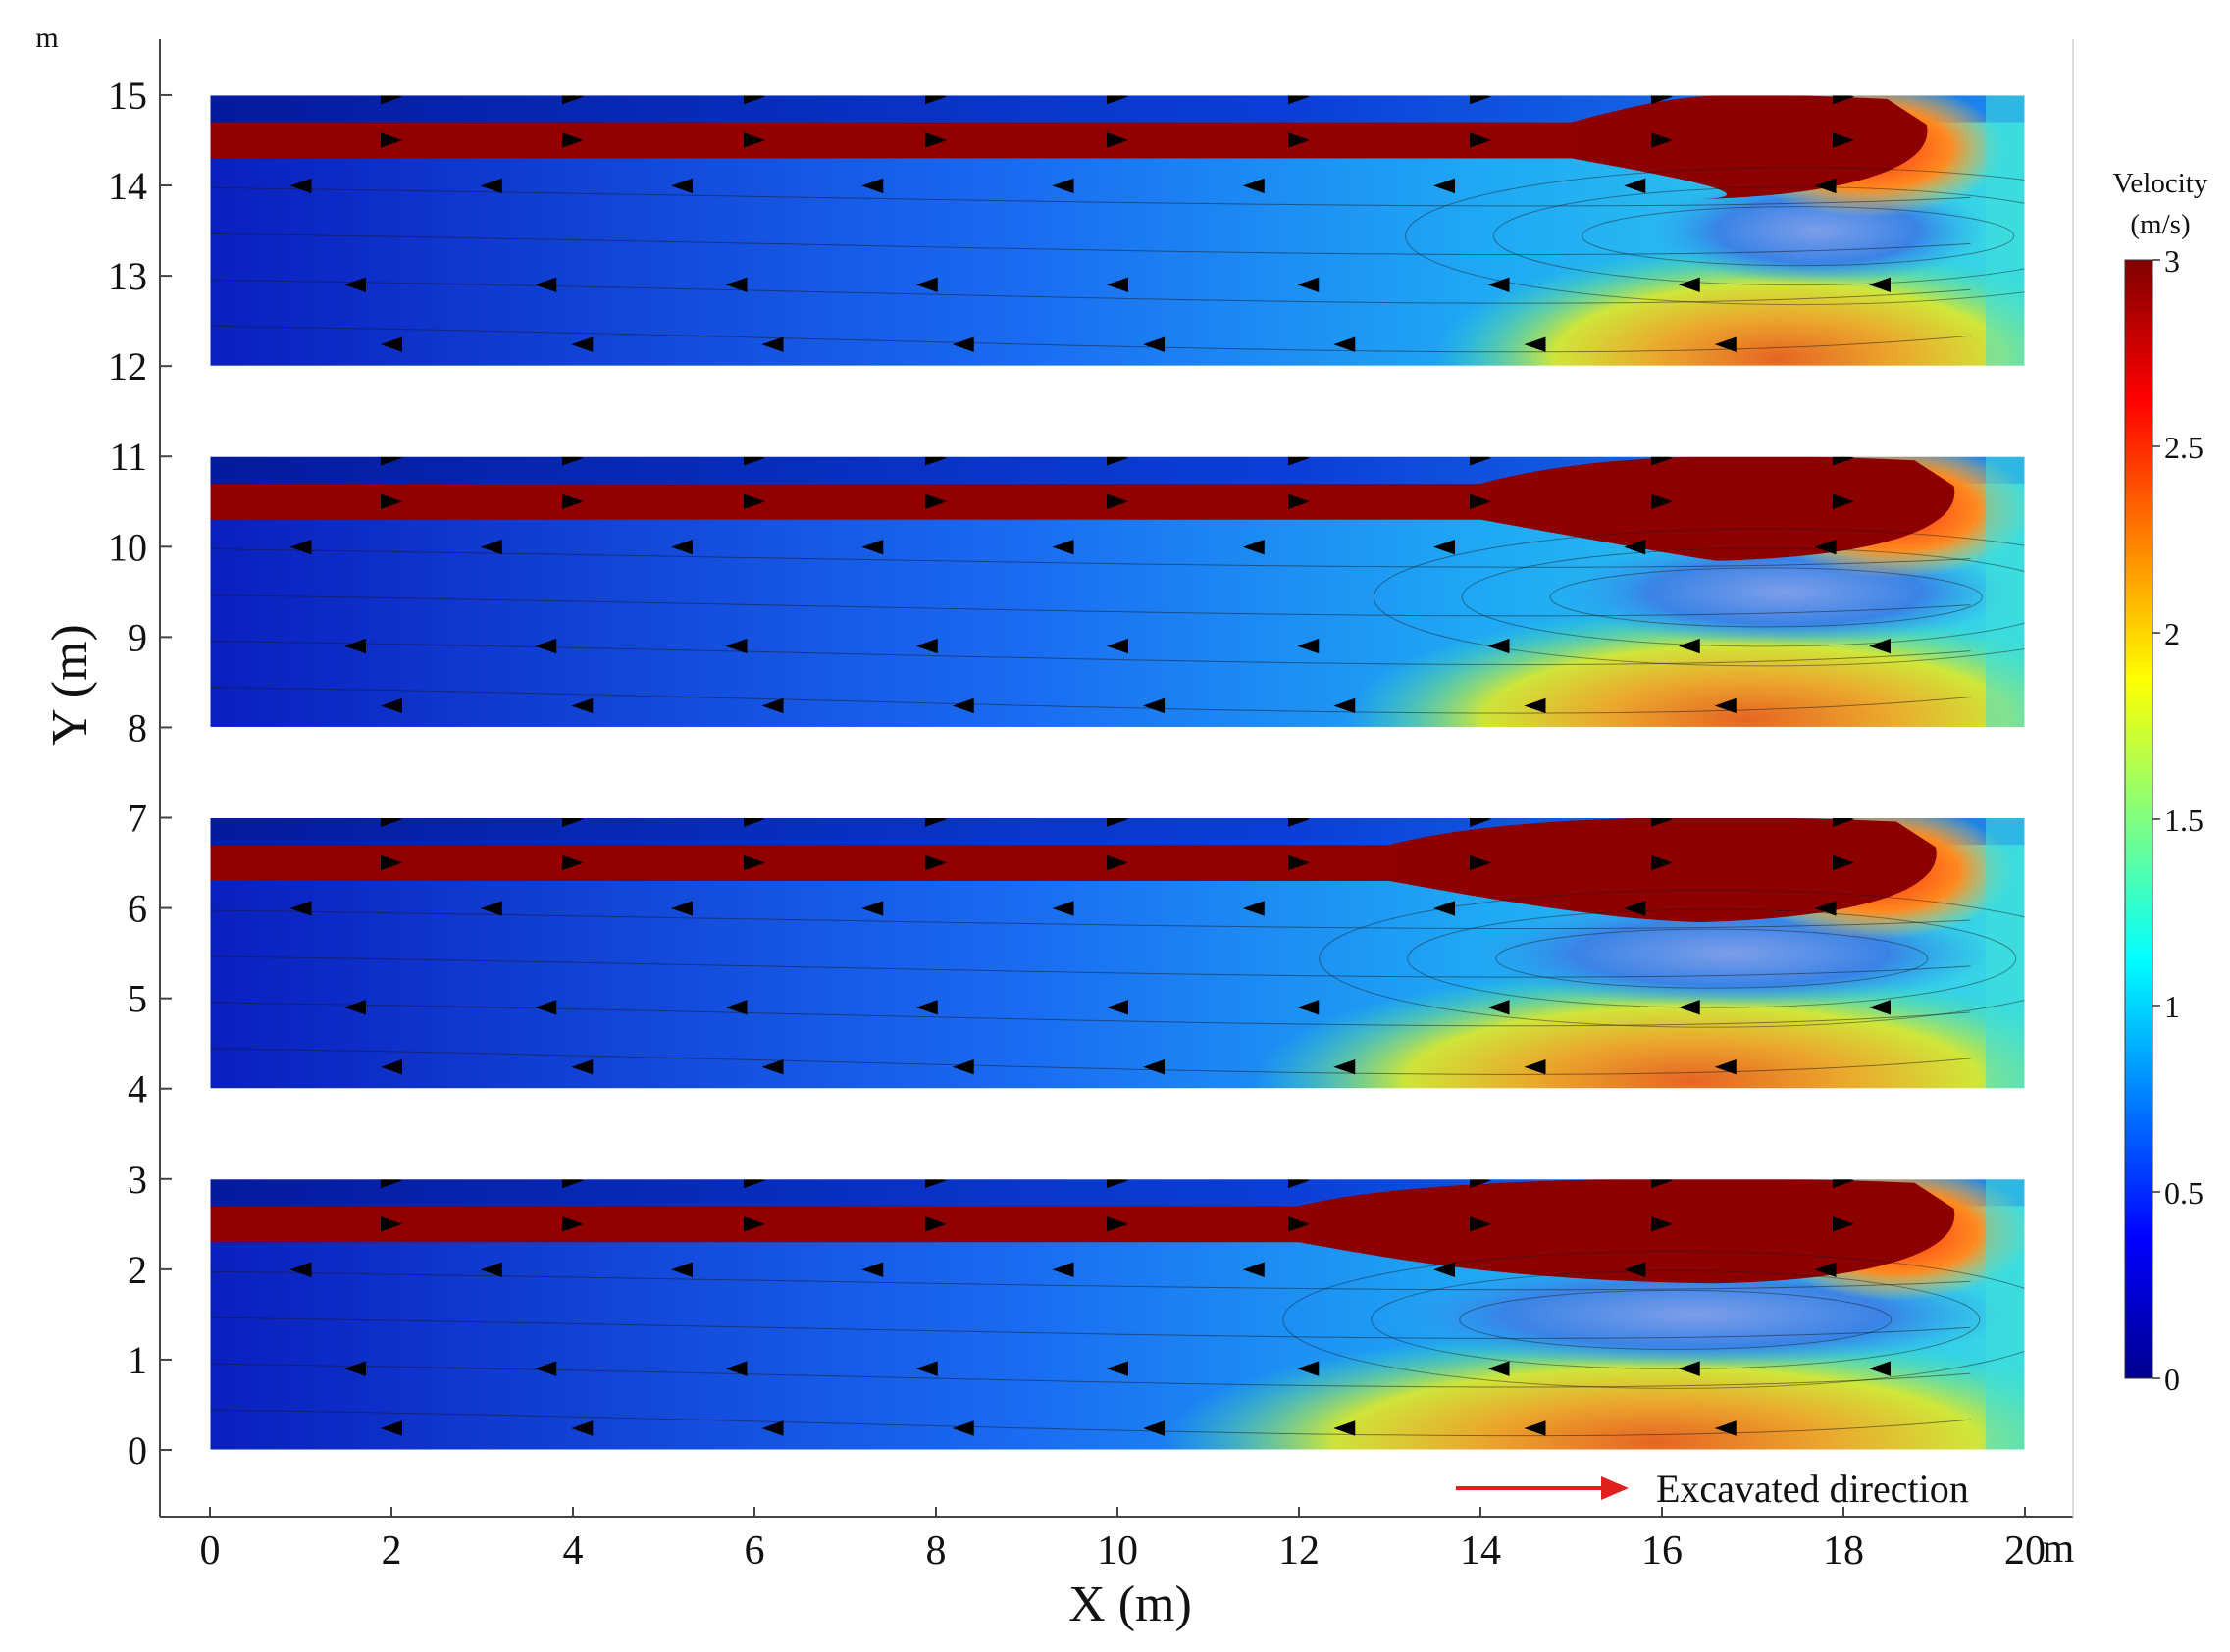  What do you see at coordinates (128, 547) in the screenshot?
I see `y-tick-label: 10` at bounding box center [128, 547].